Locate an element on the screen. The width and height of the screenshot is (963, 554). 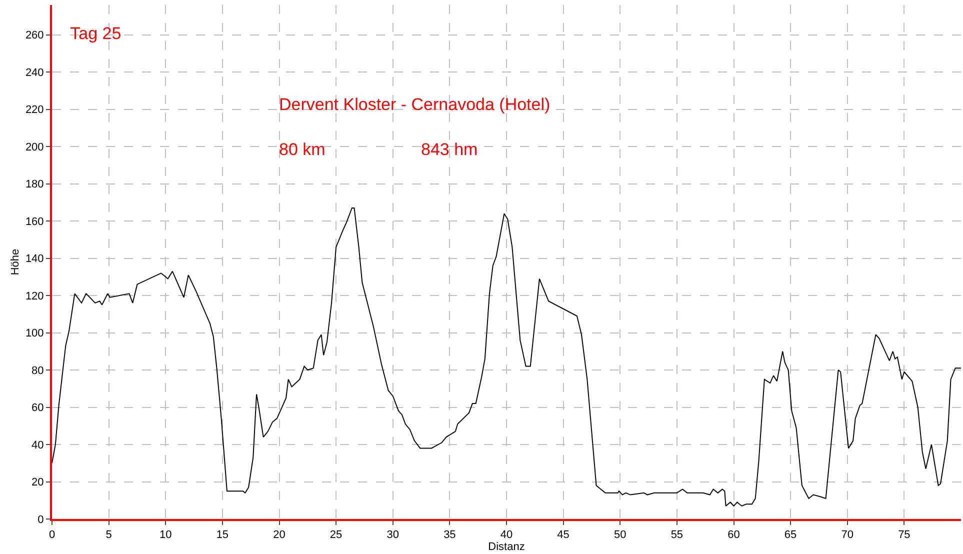
y-tick-label: 160 is located at coordinates (34, 222).